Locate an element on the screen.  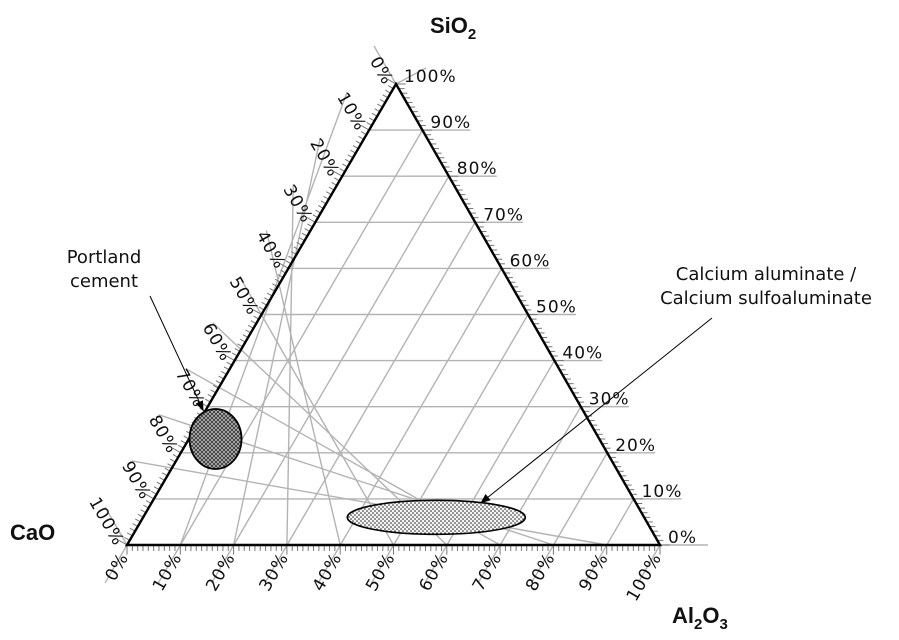
tick-label-sio2: 80% is located at coordinates (477, 169).